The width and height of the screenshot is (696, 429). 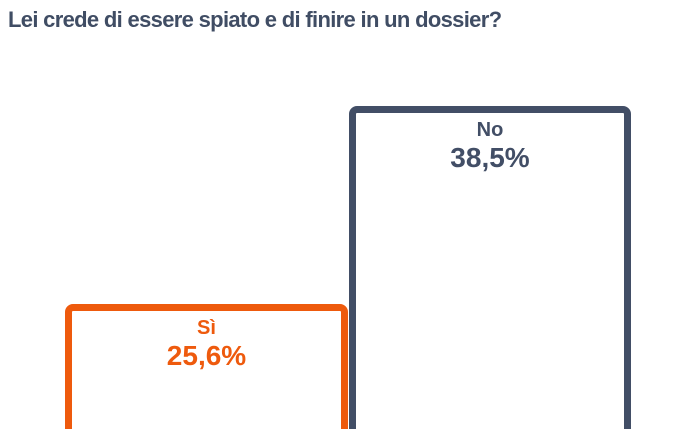 I want to click on bar-si: Sì 25,6%, so click(x=206, y=366).